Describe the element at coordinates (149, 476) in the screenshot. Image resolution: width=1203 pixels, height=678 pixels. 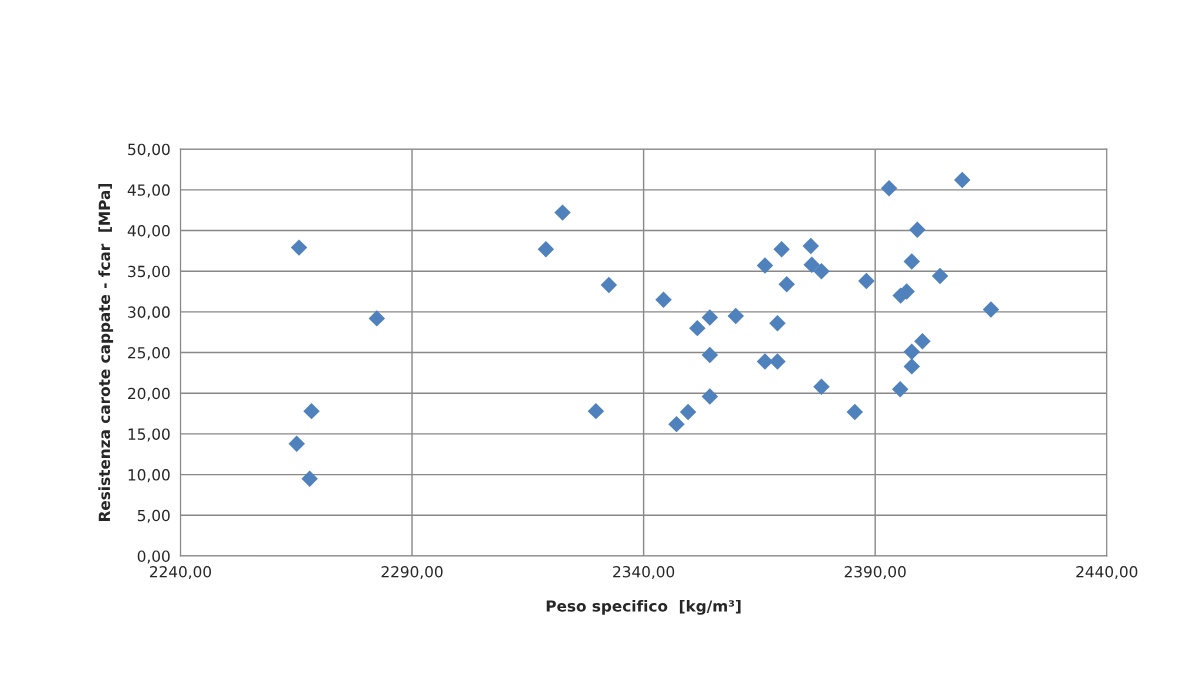
I see `y-tick-label: 10,00` at that location.